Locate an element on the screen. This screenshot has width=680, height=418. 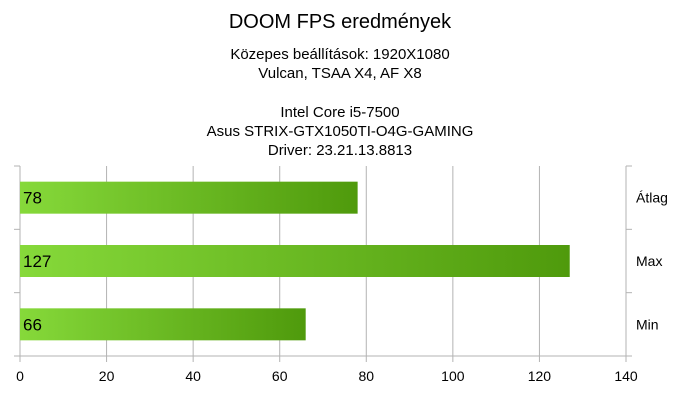
chart-title: DOOM FPS eredmények is located at coordinates (340, 22).